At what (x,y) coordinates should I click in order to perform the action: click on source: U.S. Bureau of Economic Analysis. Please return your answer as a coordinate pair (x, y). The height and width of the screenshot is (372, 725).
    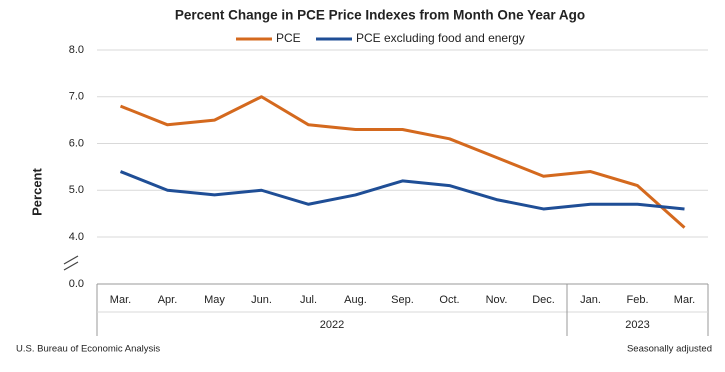
    Looking at the image, I should click on (88, 349).